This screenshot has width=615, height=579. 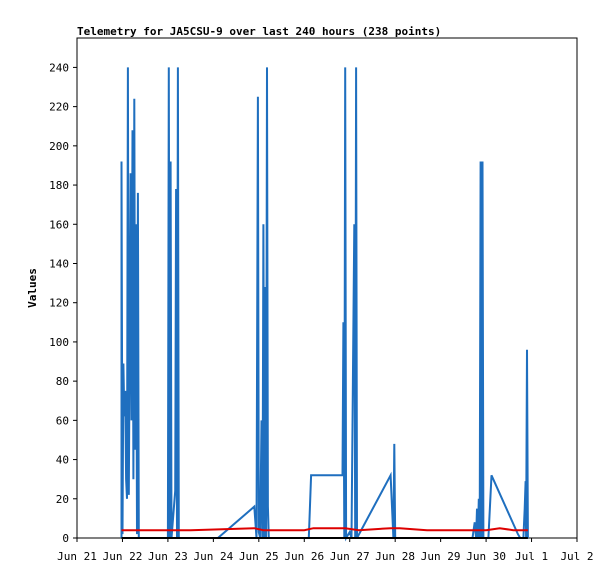 I want to click on x-tick-label: Jul 1, so click(x=531, y=556).